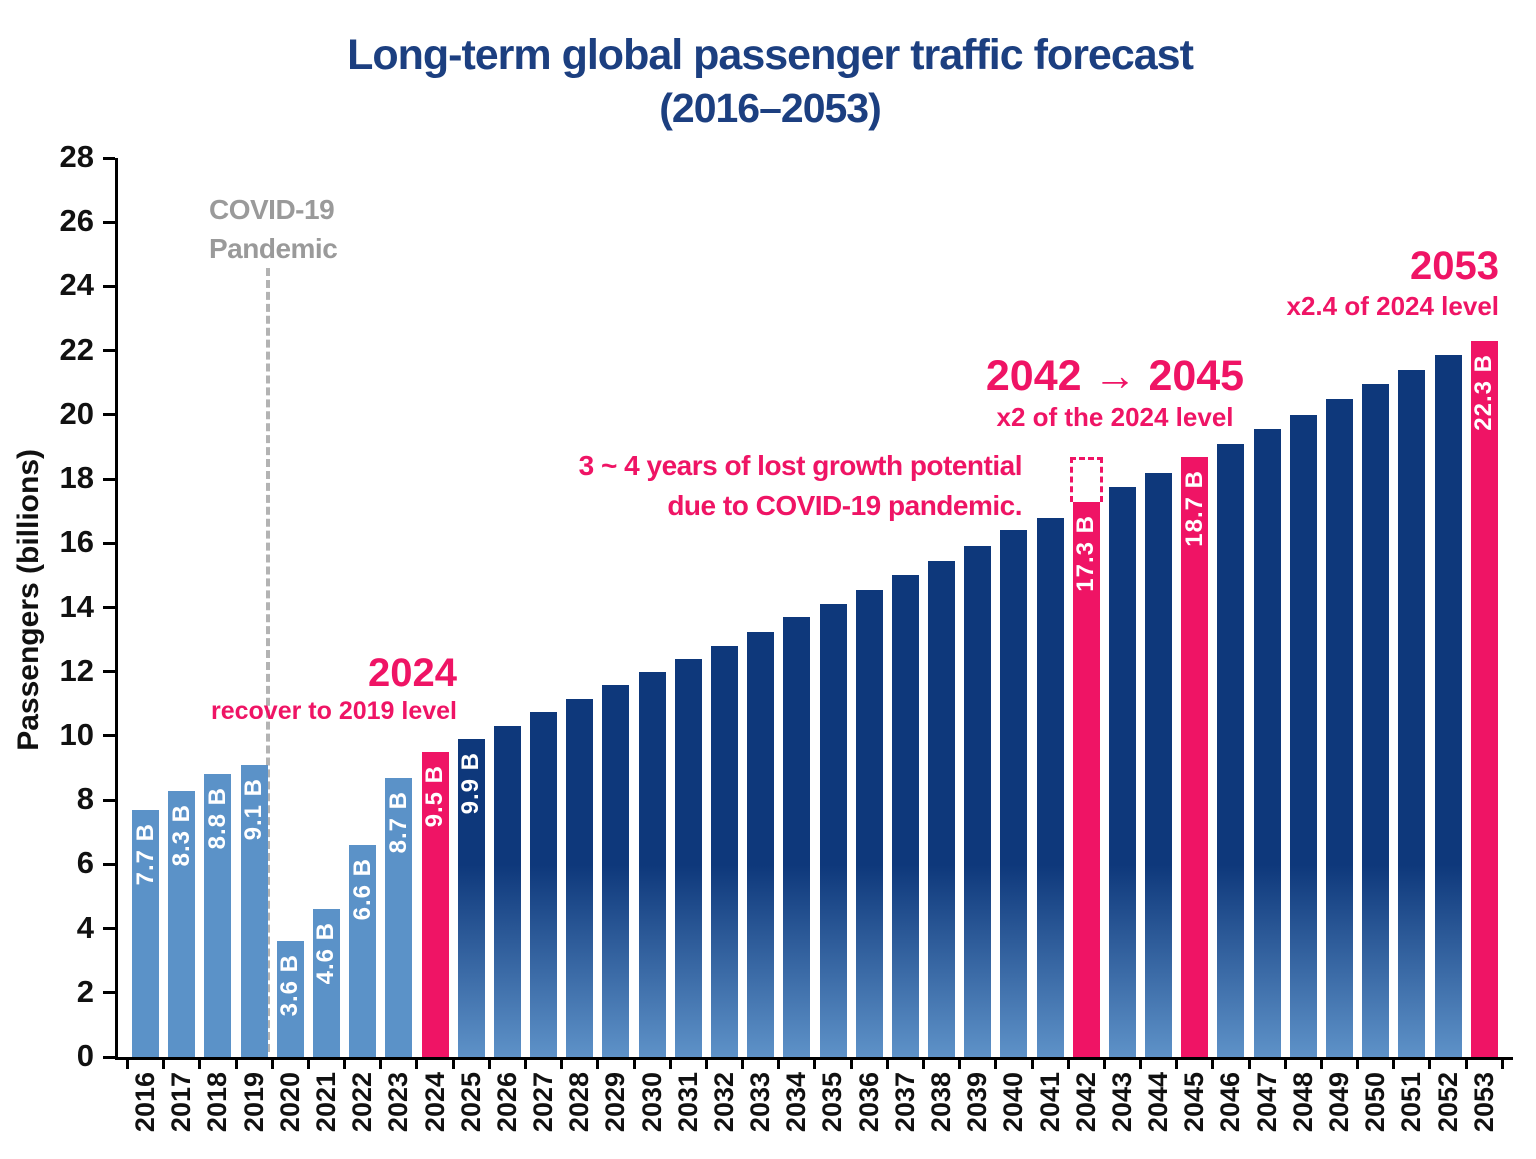 The height and width of the screenshot is (1159, 1536). Describe the element at coordinates (145, 913) in the screenshot. I see `bar-value-label-2016: 7.7 B` at that location.